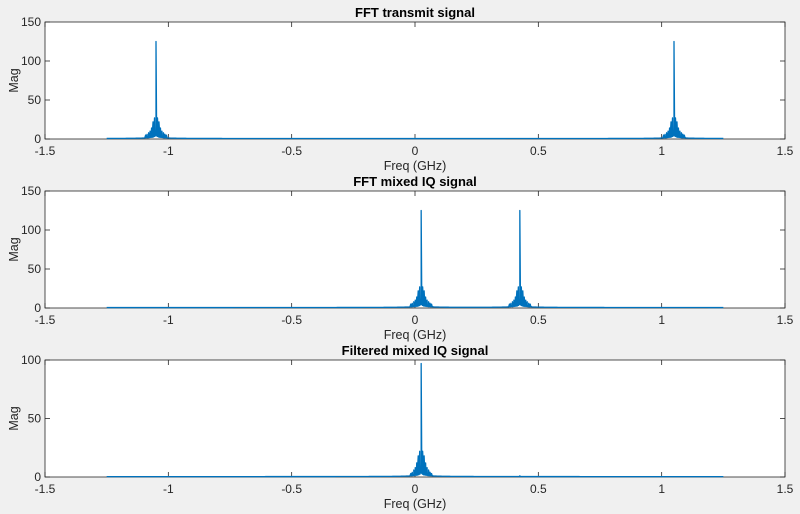 Image resolution: width=800 pixels, height=514 pixels. I want to click on chart-title: FFT mixed IQ signal, so click(415, 181).